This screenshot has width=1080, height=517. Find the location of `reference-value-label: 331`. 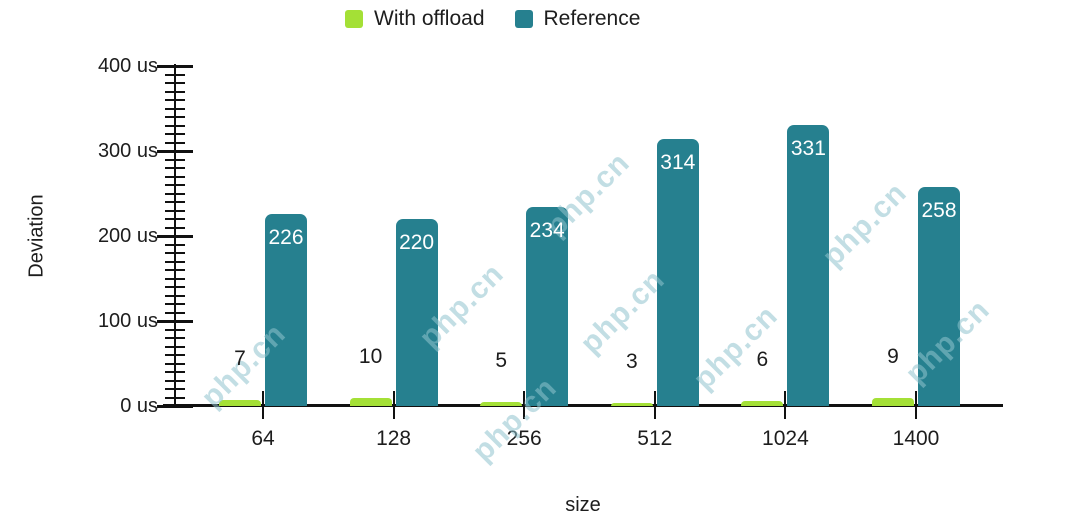

reference-value-label: 331 is located at coordinates (808, 148).